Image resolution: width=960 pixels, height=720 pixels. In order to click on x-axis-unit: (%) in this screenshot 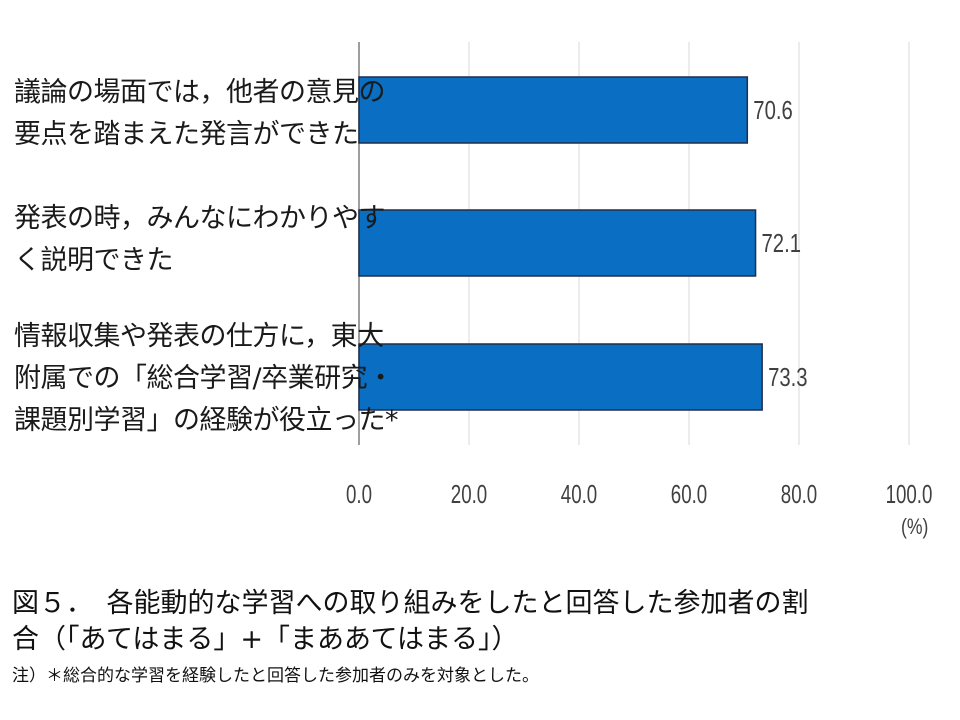, I will do `click(915, 526)`.